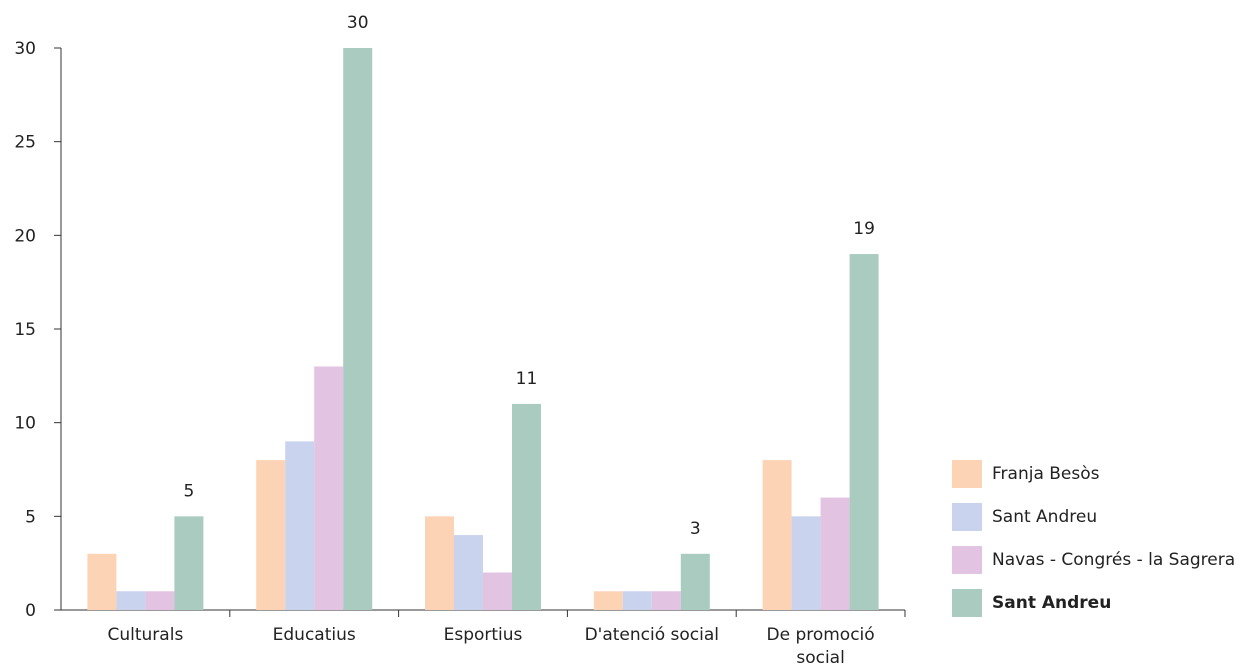 Image resolution: width=1258 pixels, height=670 pixels. What do you see at coordinates (1114, 559) in the screenshot?
I see `legend-label: Navas - Congrés - la Sagrera` at bounding box center [1114, 559].